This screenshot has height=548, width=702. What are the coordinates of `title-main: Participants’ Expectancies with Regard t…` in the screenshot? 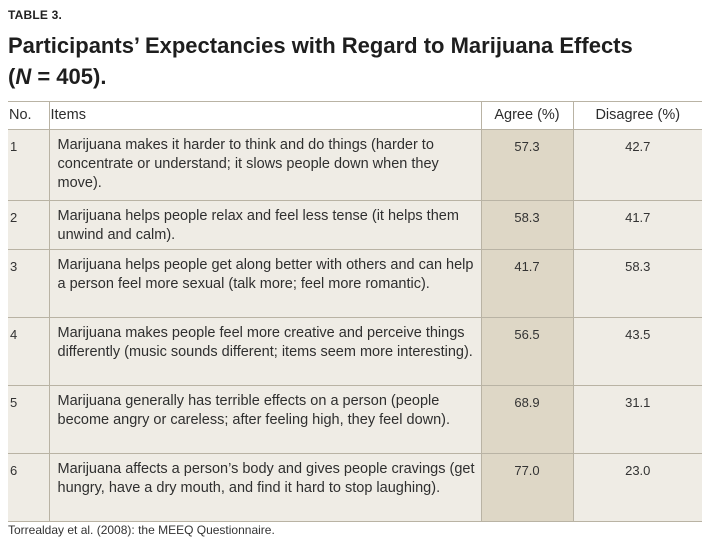 It's located at (320, 45).